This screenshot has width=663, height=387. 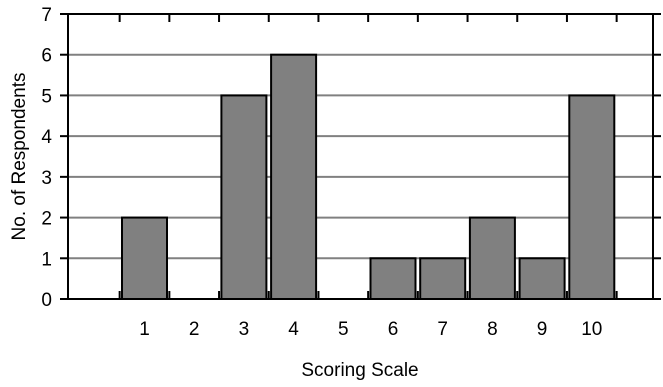 What do you see at coordinates (591, 329) in the screenshot?
I see `x-tick-label: 10` at bounding box center [591, 329].